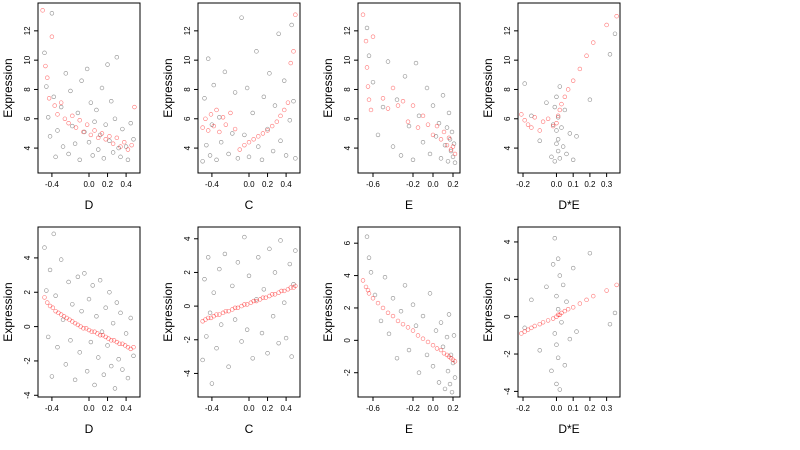 Image resolution: width=800 pixels, height=450 pixels. Describe the element at coordinates (52, 184) in the screenshot. I see `x-tick-label: -0.4` at that location.